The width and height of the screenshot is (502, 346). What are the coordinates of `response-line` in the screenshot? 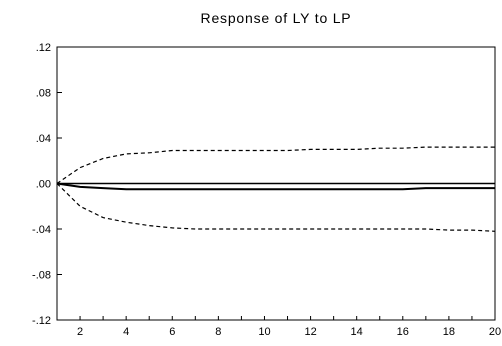 It's located at (275, 186).